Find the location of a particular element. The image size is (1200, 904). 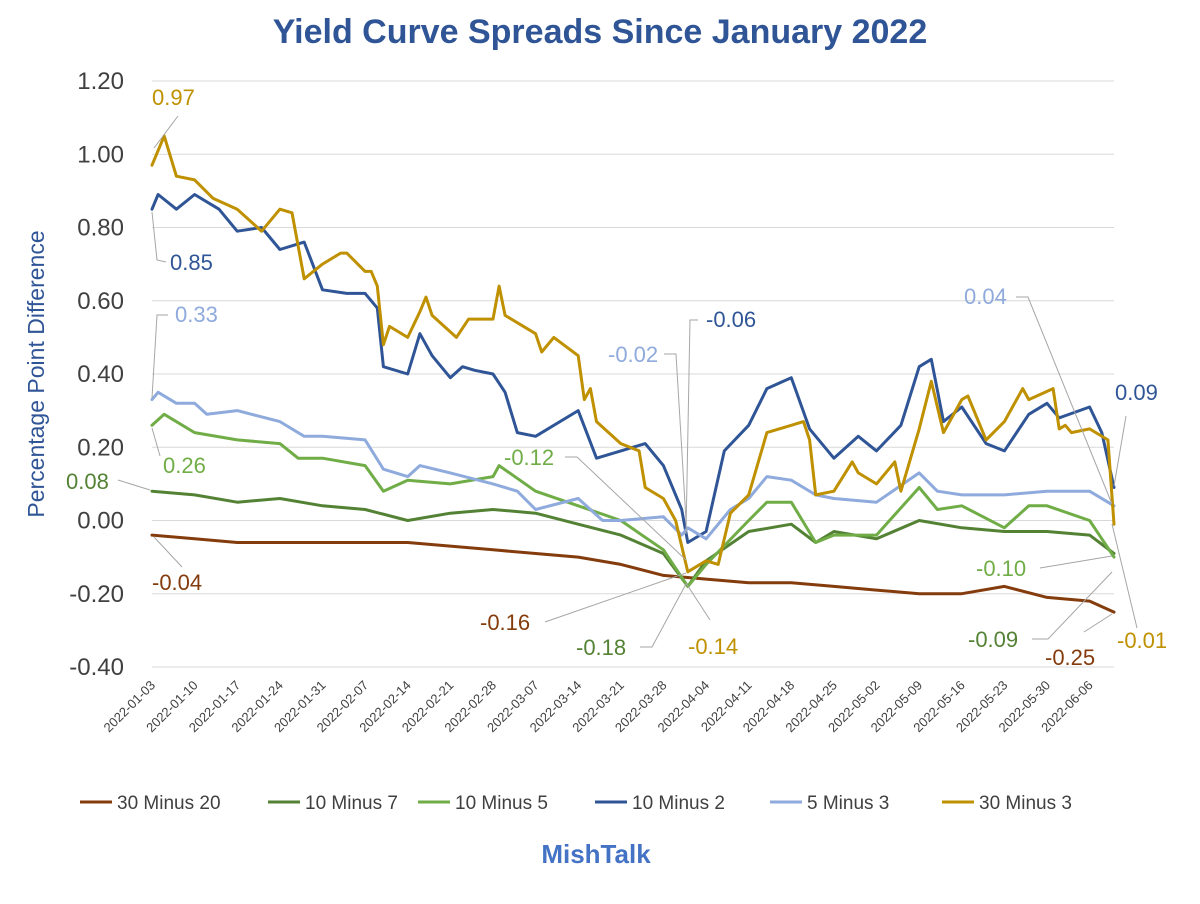

data-label: -0.04 is located at coordinates (177, 582).